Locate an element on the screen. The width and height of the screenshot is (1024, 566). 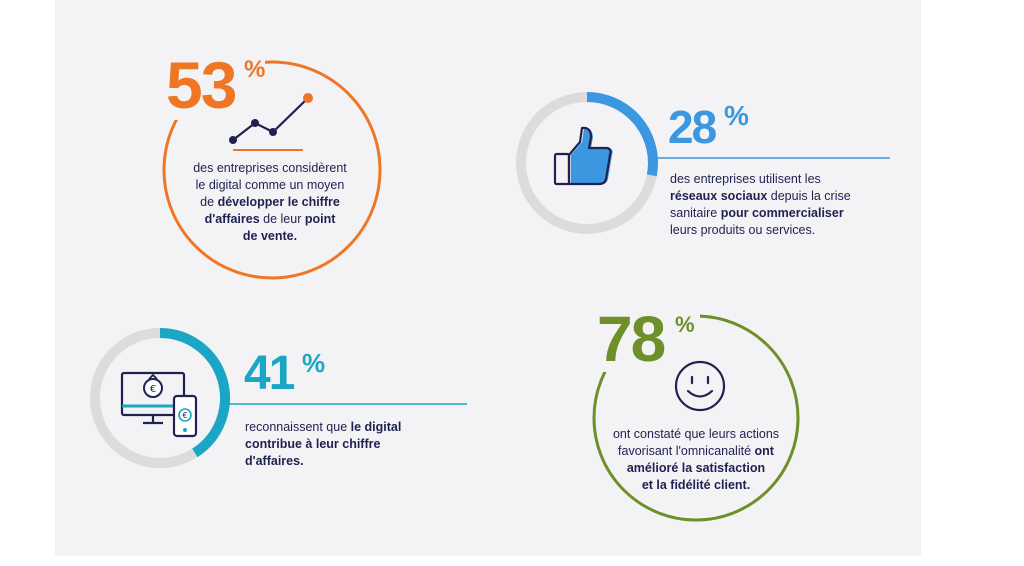
stat1-line-3: de développer le chiffre is located at coordinates (270, 202).